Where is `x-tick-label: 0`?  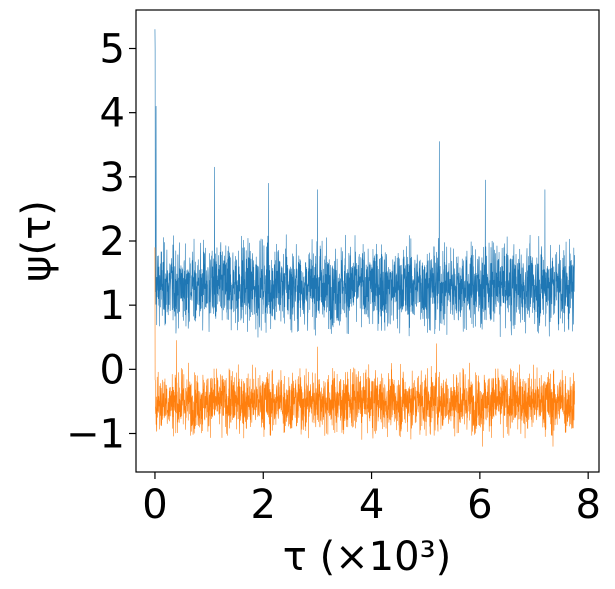 x-tick-label: 0 is located at coordinates (154, 505).